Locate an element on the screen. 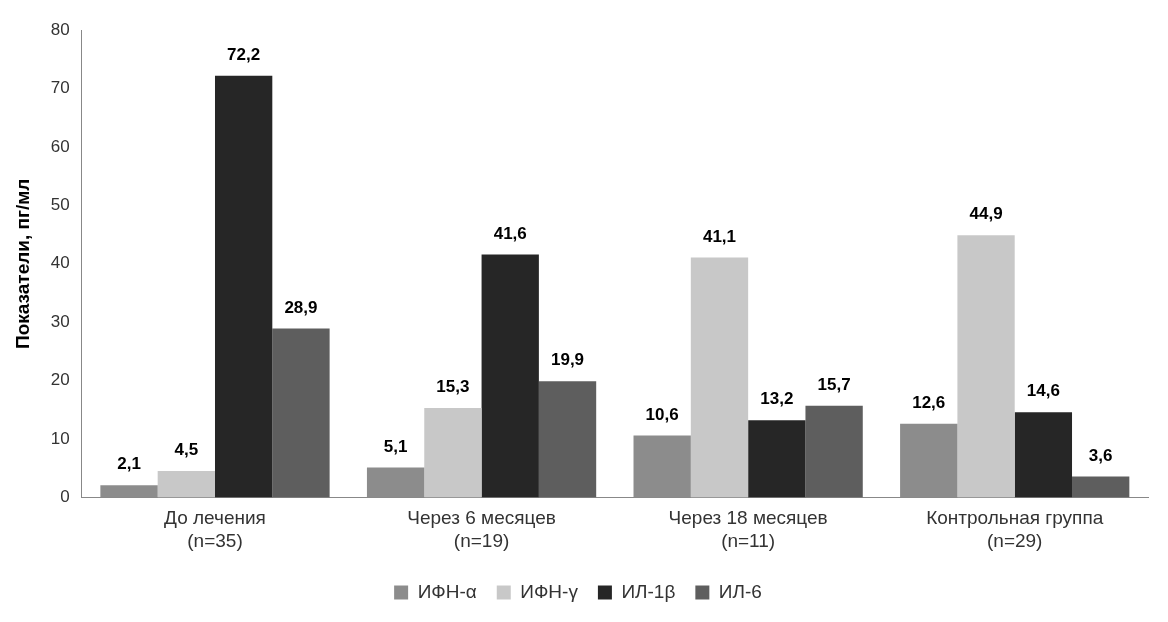 The width and height of the screenshot is (1168, 622). y-tick-label: 20 is located at coordinates (60, 380).